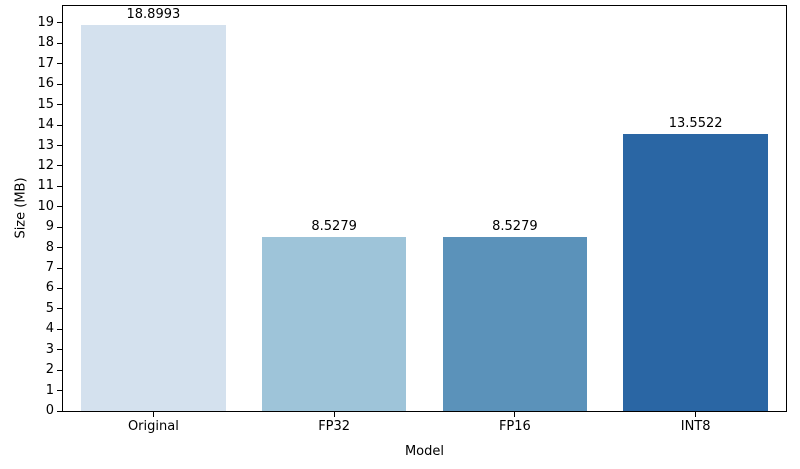 Image resolution: width=800 pixels, height=469 pixels. Describe the element at coordinates (49, 308) in the screenshot. I see `y-tick-label: 5` at that location.